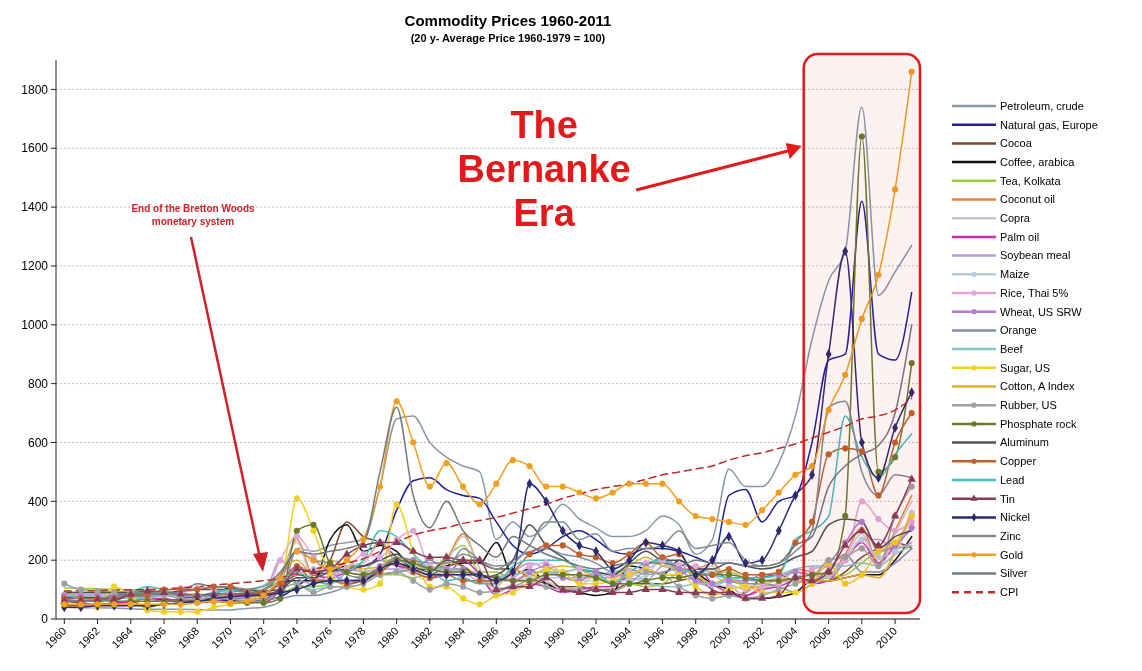 The width and height of the screenshot is (1142, 671). Describe the element at coordinates (508, 20) in the screenshot. I see `chart-title: Commodity Prices 1960-2011` at that location.